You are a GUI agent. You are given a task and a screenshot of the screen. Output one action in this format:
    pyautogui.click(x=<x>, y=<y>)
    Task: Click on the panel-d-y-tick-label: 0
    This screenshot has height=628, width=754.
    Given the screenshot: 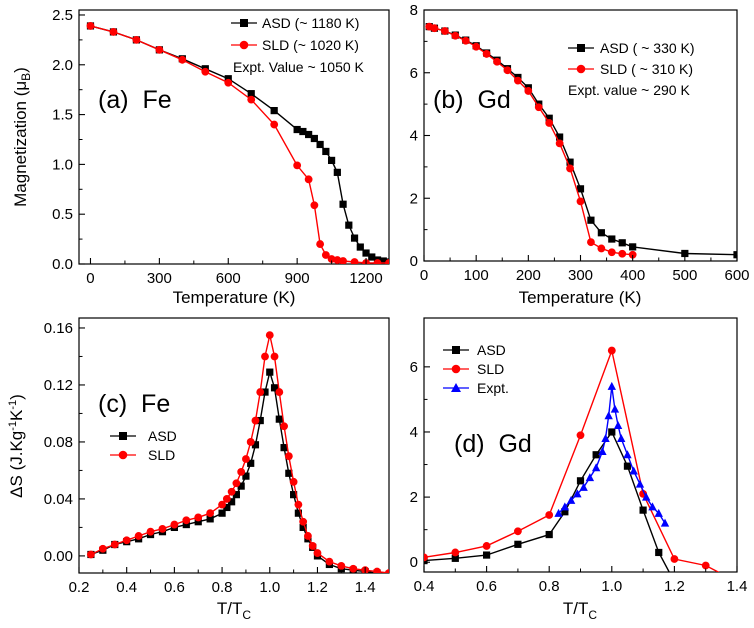 What is the action you would take?
    pyautogui.click(x=414, y=562)
    